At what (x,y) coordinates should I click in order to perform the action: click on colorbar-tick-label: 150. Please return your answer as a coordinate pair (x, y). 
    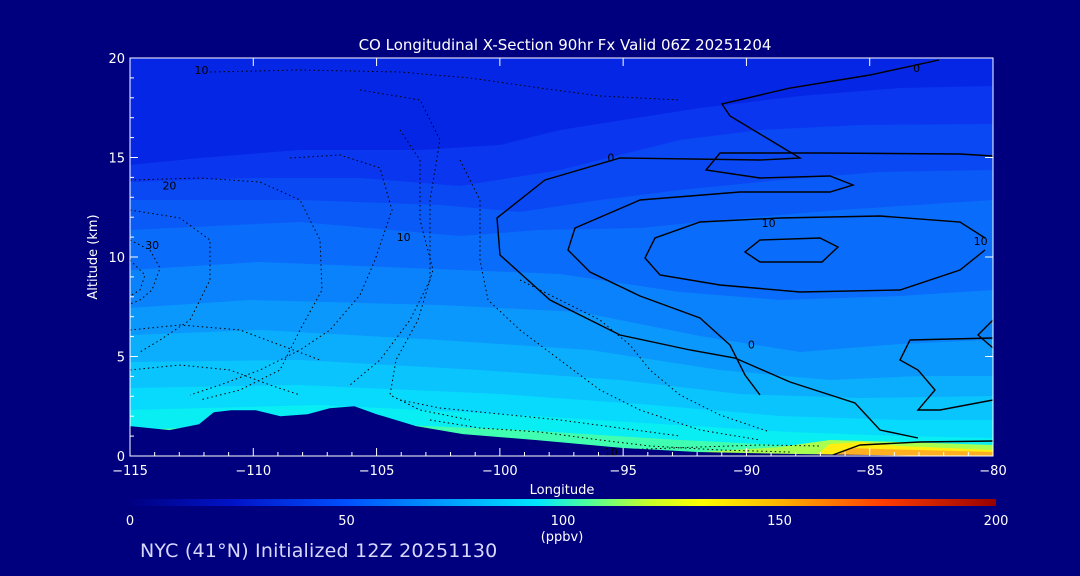
    Looking at the image, I should click on (779, 521).